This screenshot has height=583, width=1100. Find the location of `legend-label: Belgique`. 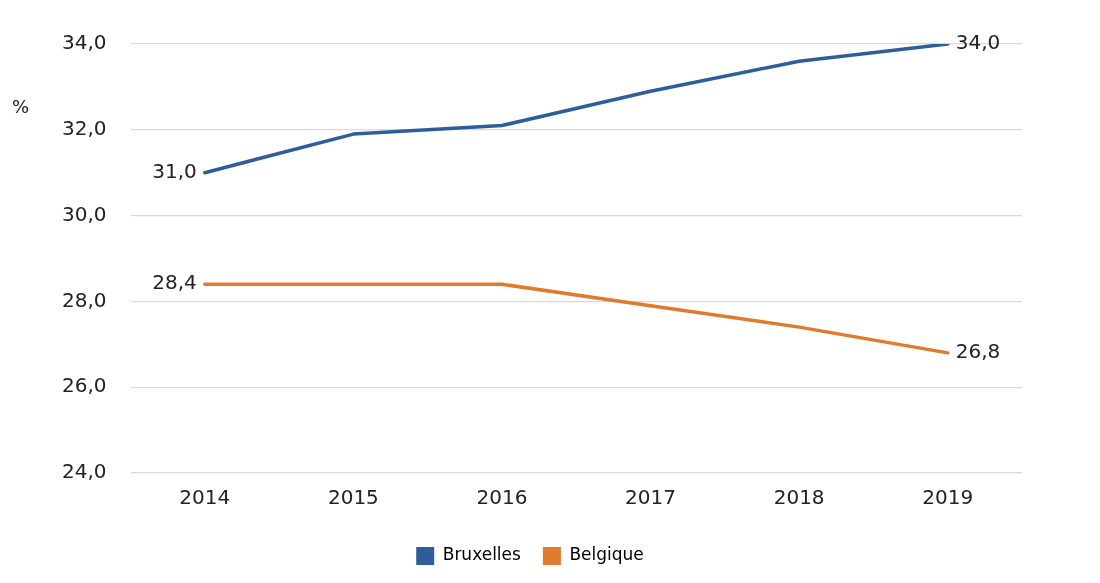

legend-label: Belgique is located at coordinates (606, 554).